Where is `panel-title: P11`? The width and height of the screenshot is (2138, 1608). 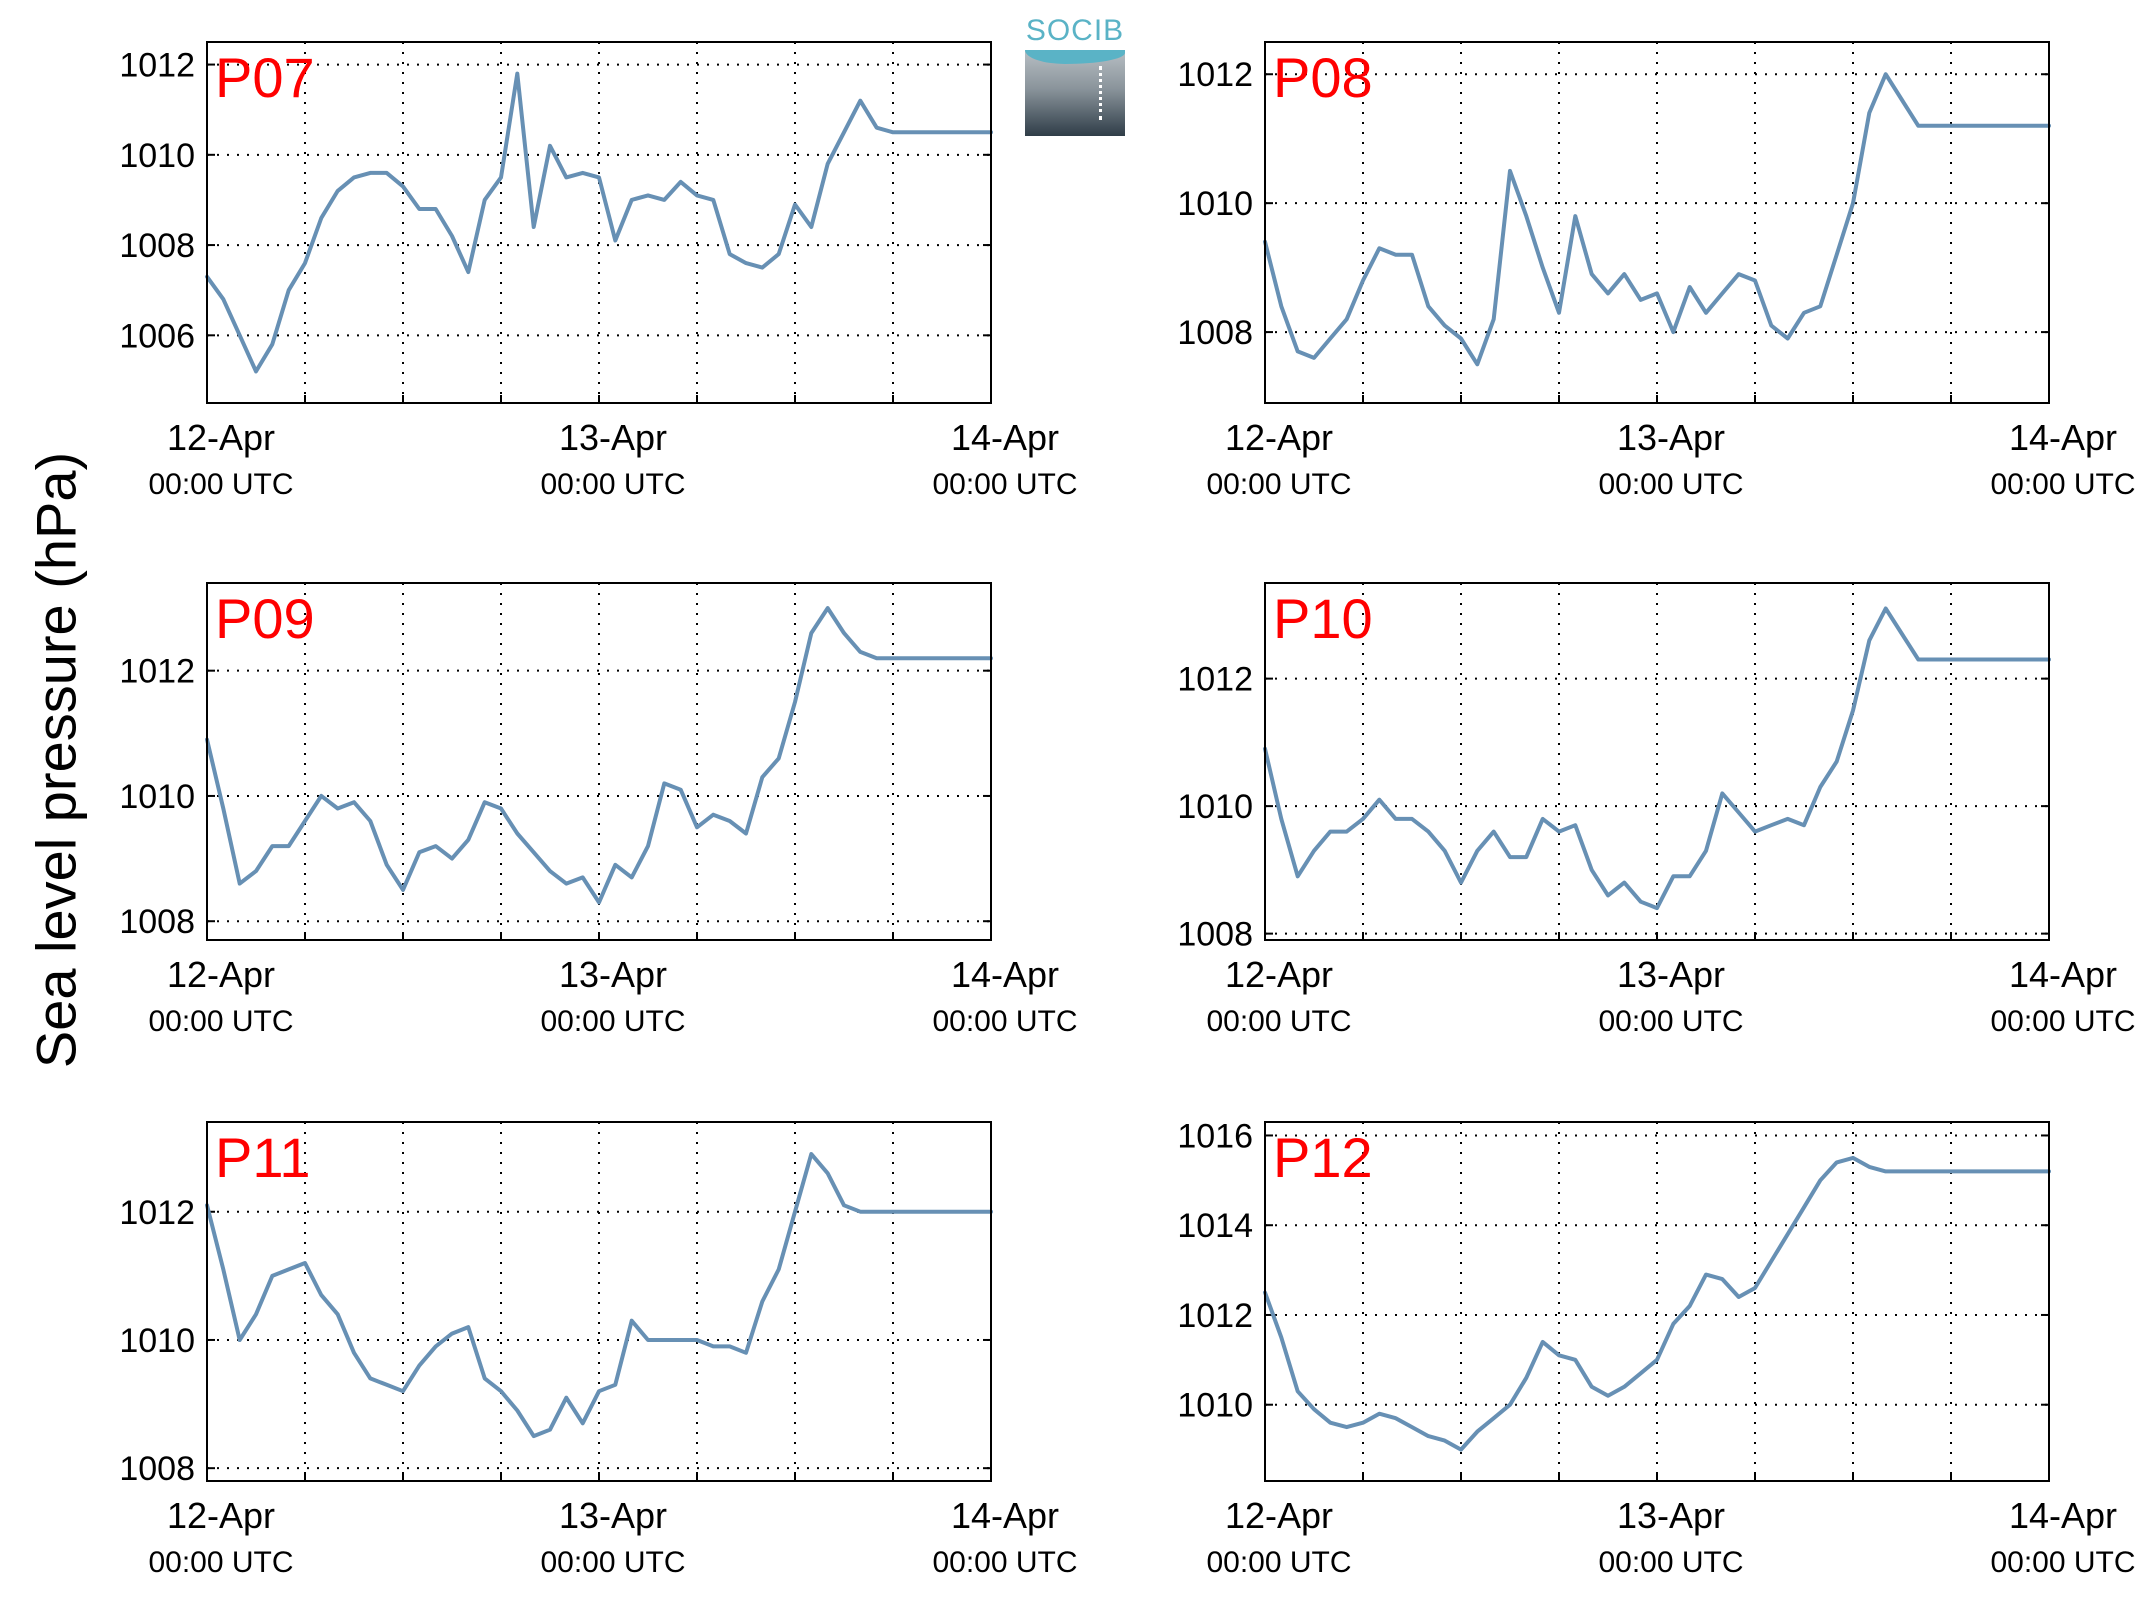
panel-title: P11 is located at coordinates (262, 1157).